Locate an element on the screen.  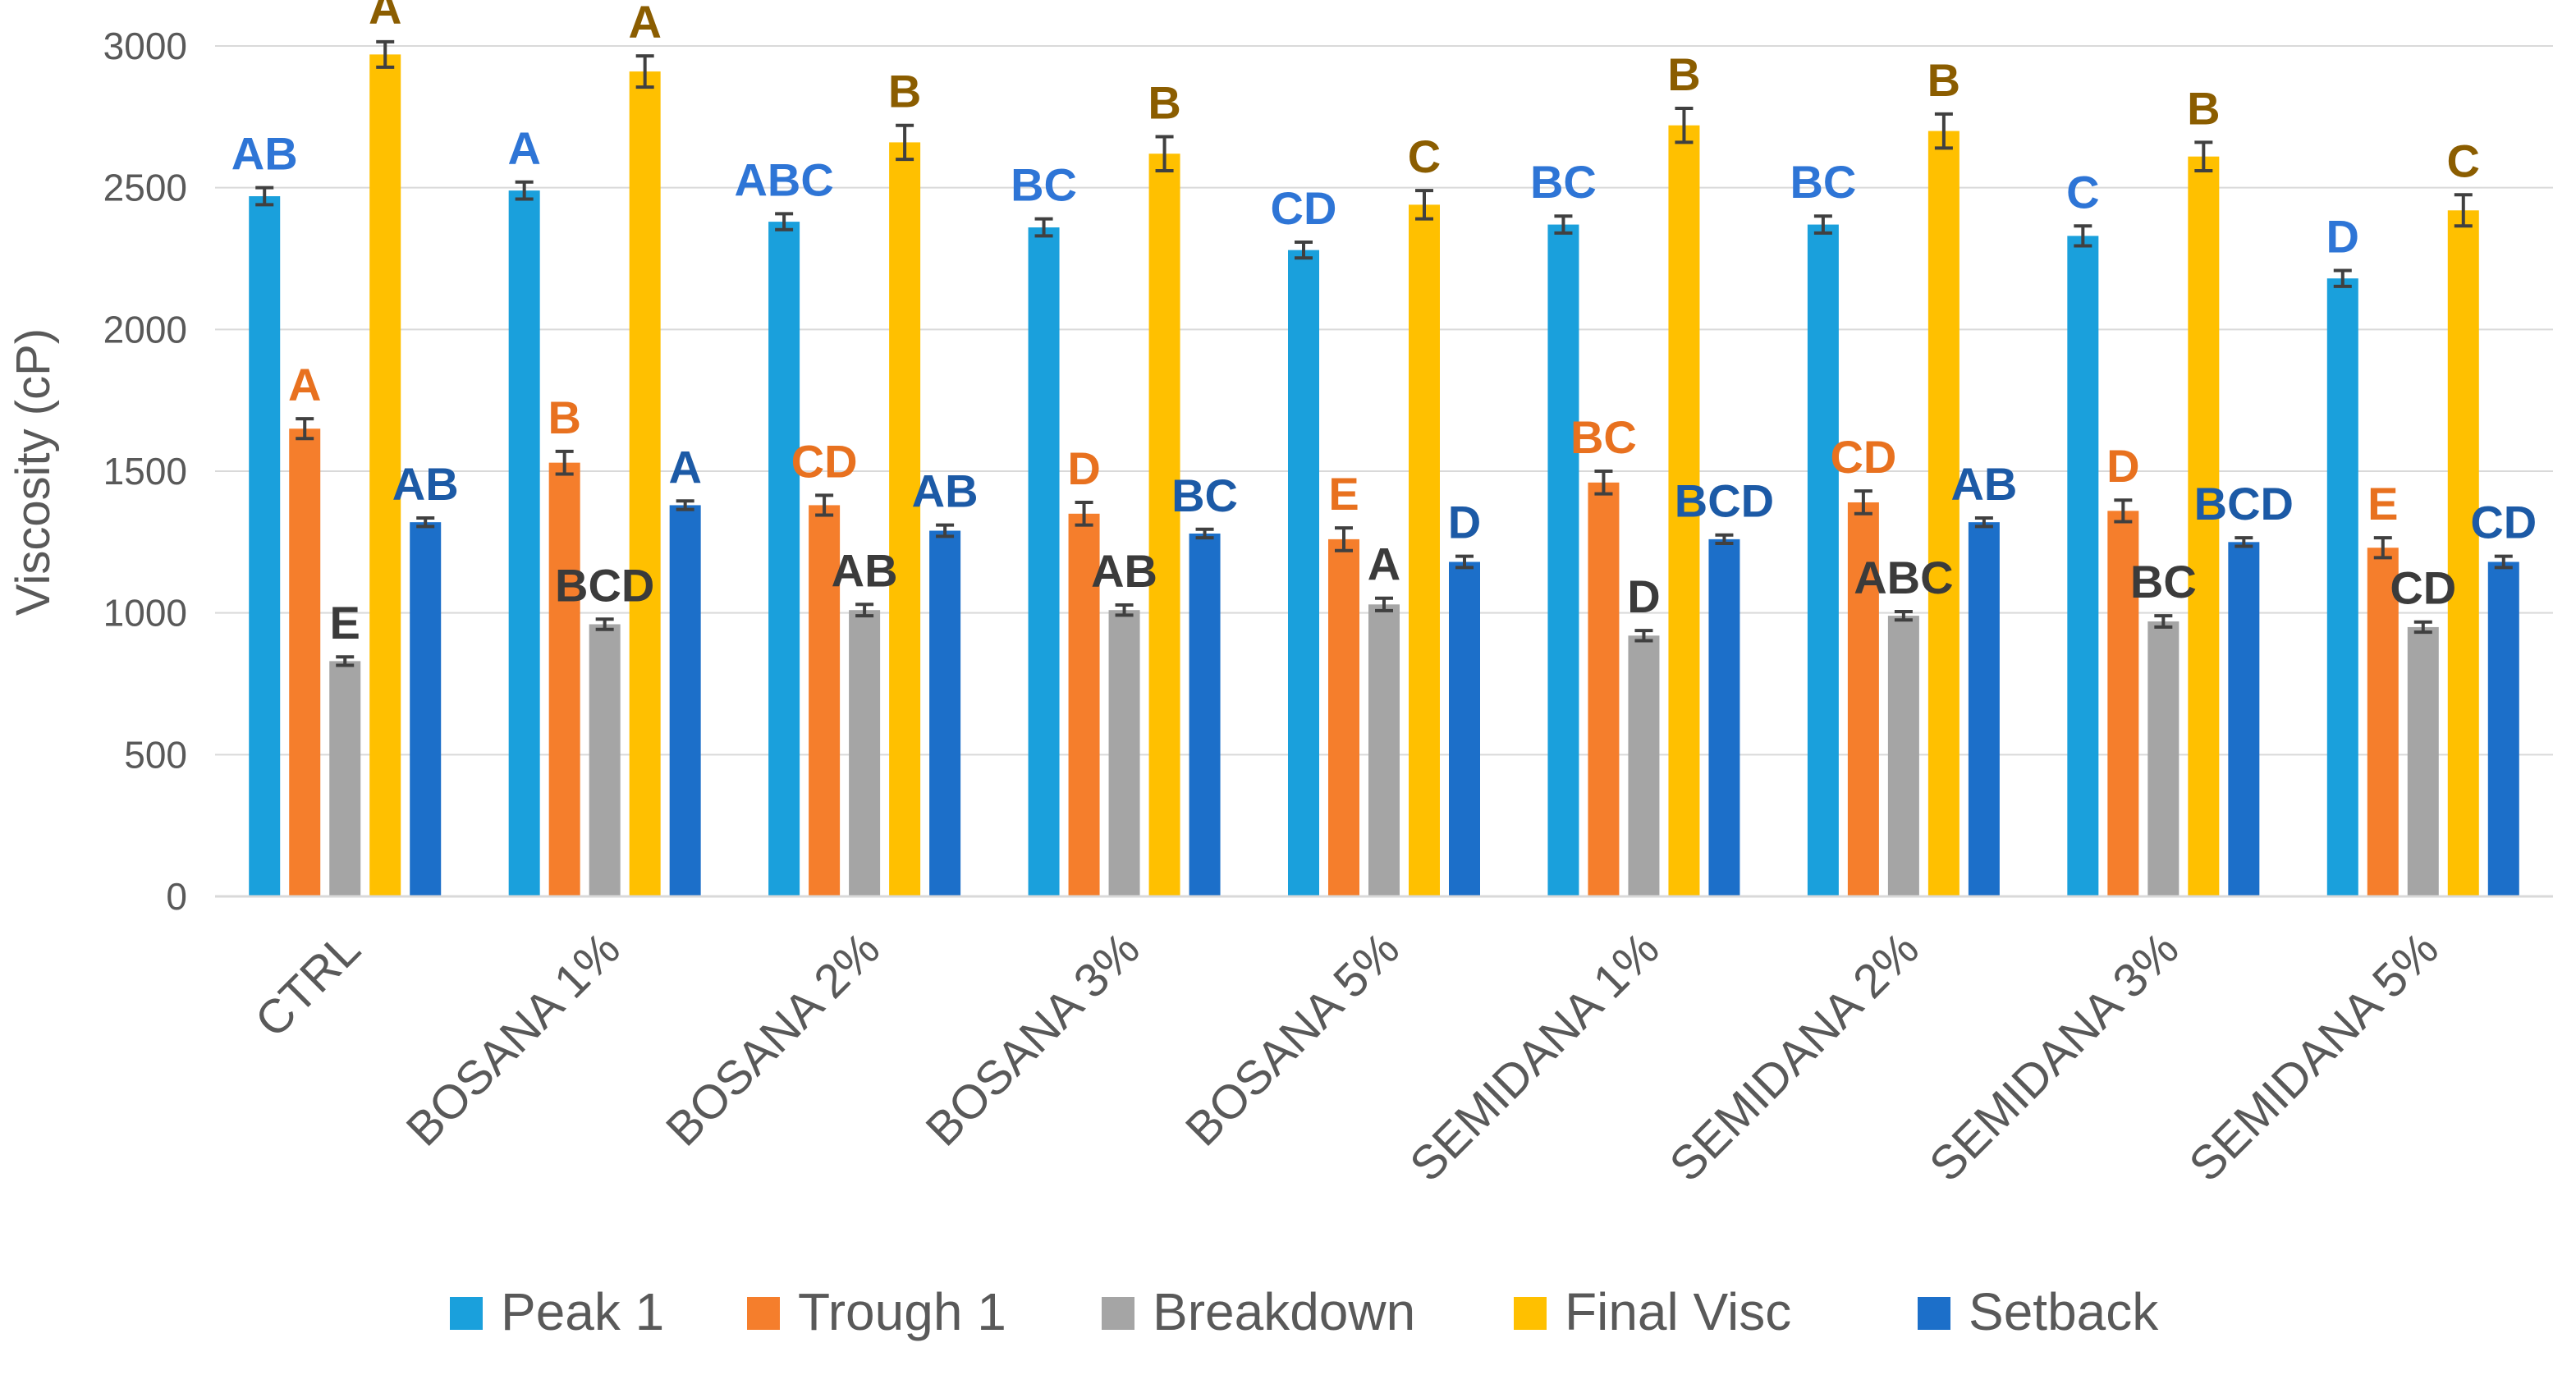
legend-label: Breakdown is located at coordinates (1284, 1311).